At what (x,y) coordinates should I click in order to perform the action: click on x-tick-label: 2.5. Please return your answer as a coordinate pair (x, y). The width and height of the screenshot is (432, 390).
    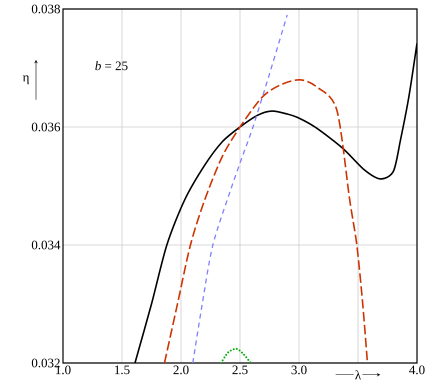
    Looking at the image, I should click on (240, 370).